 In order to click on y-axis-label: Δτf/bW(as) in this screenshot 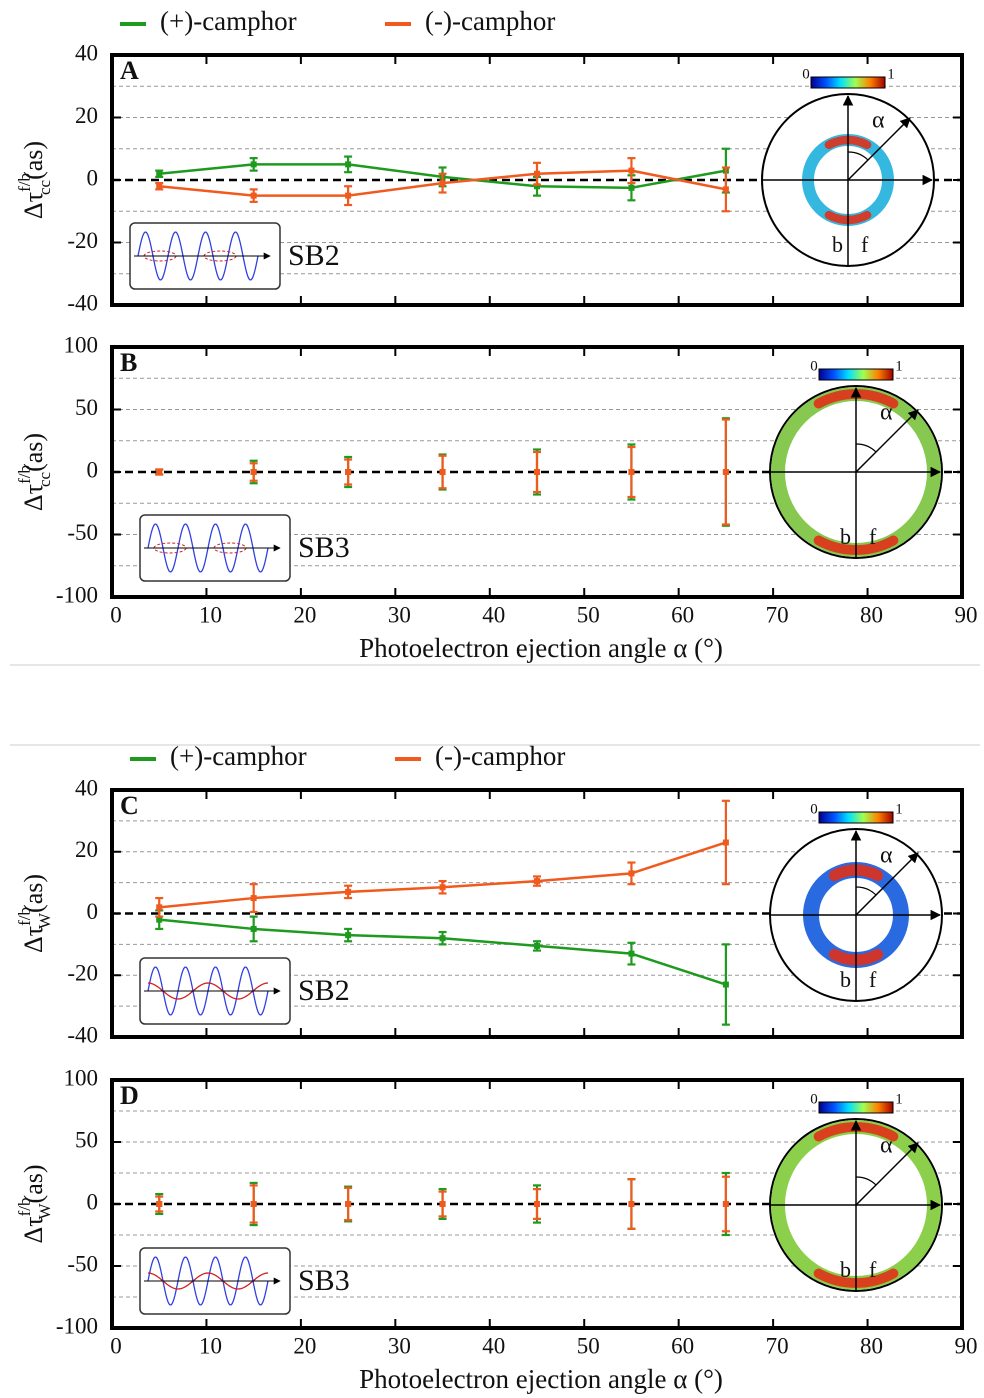, I will do `click(34, 1203)`.